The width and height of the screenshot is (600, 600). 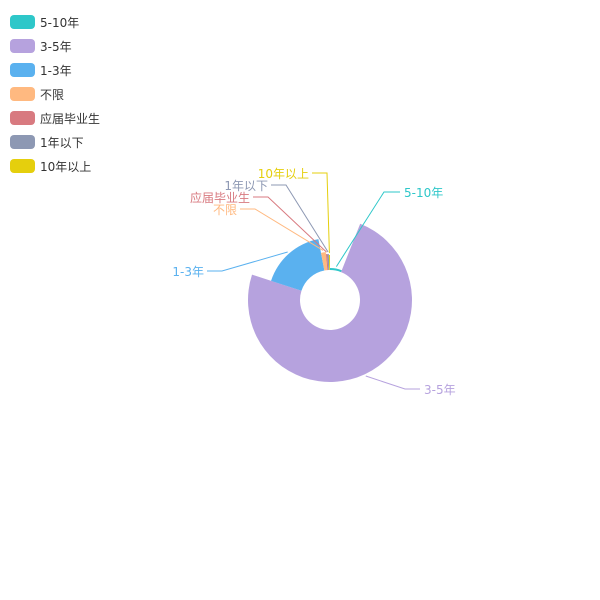 I want to click on slice-label: 10年以上, so click(x=283, y=174).